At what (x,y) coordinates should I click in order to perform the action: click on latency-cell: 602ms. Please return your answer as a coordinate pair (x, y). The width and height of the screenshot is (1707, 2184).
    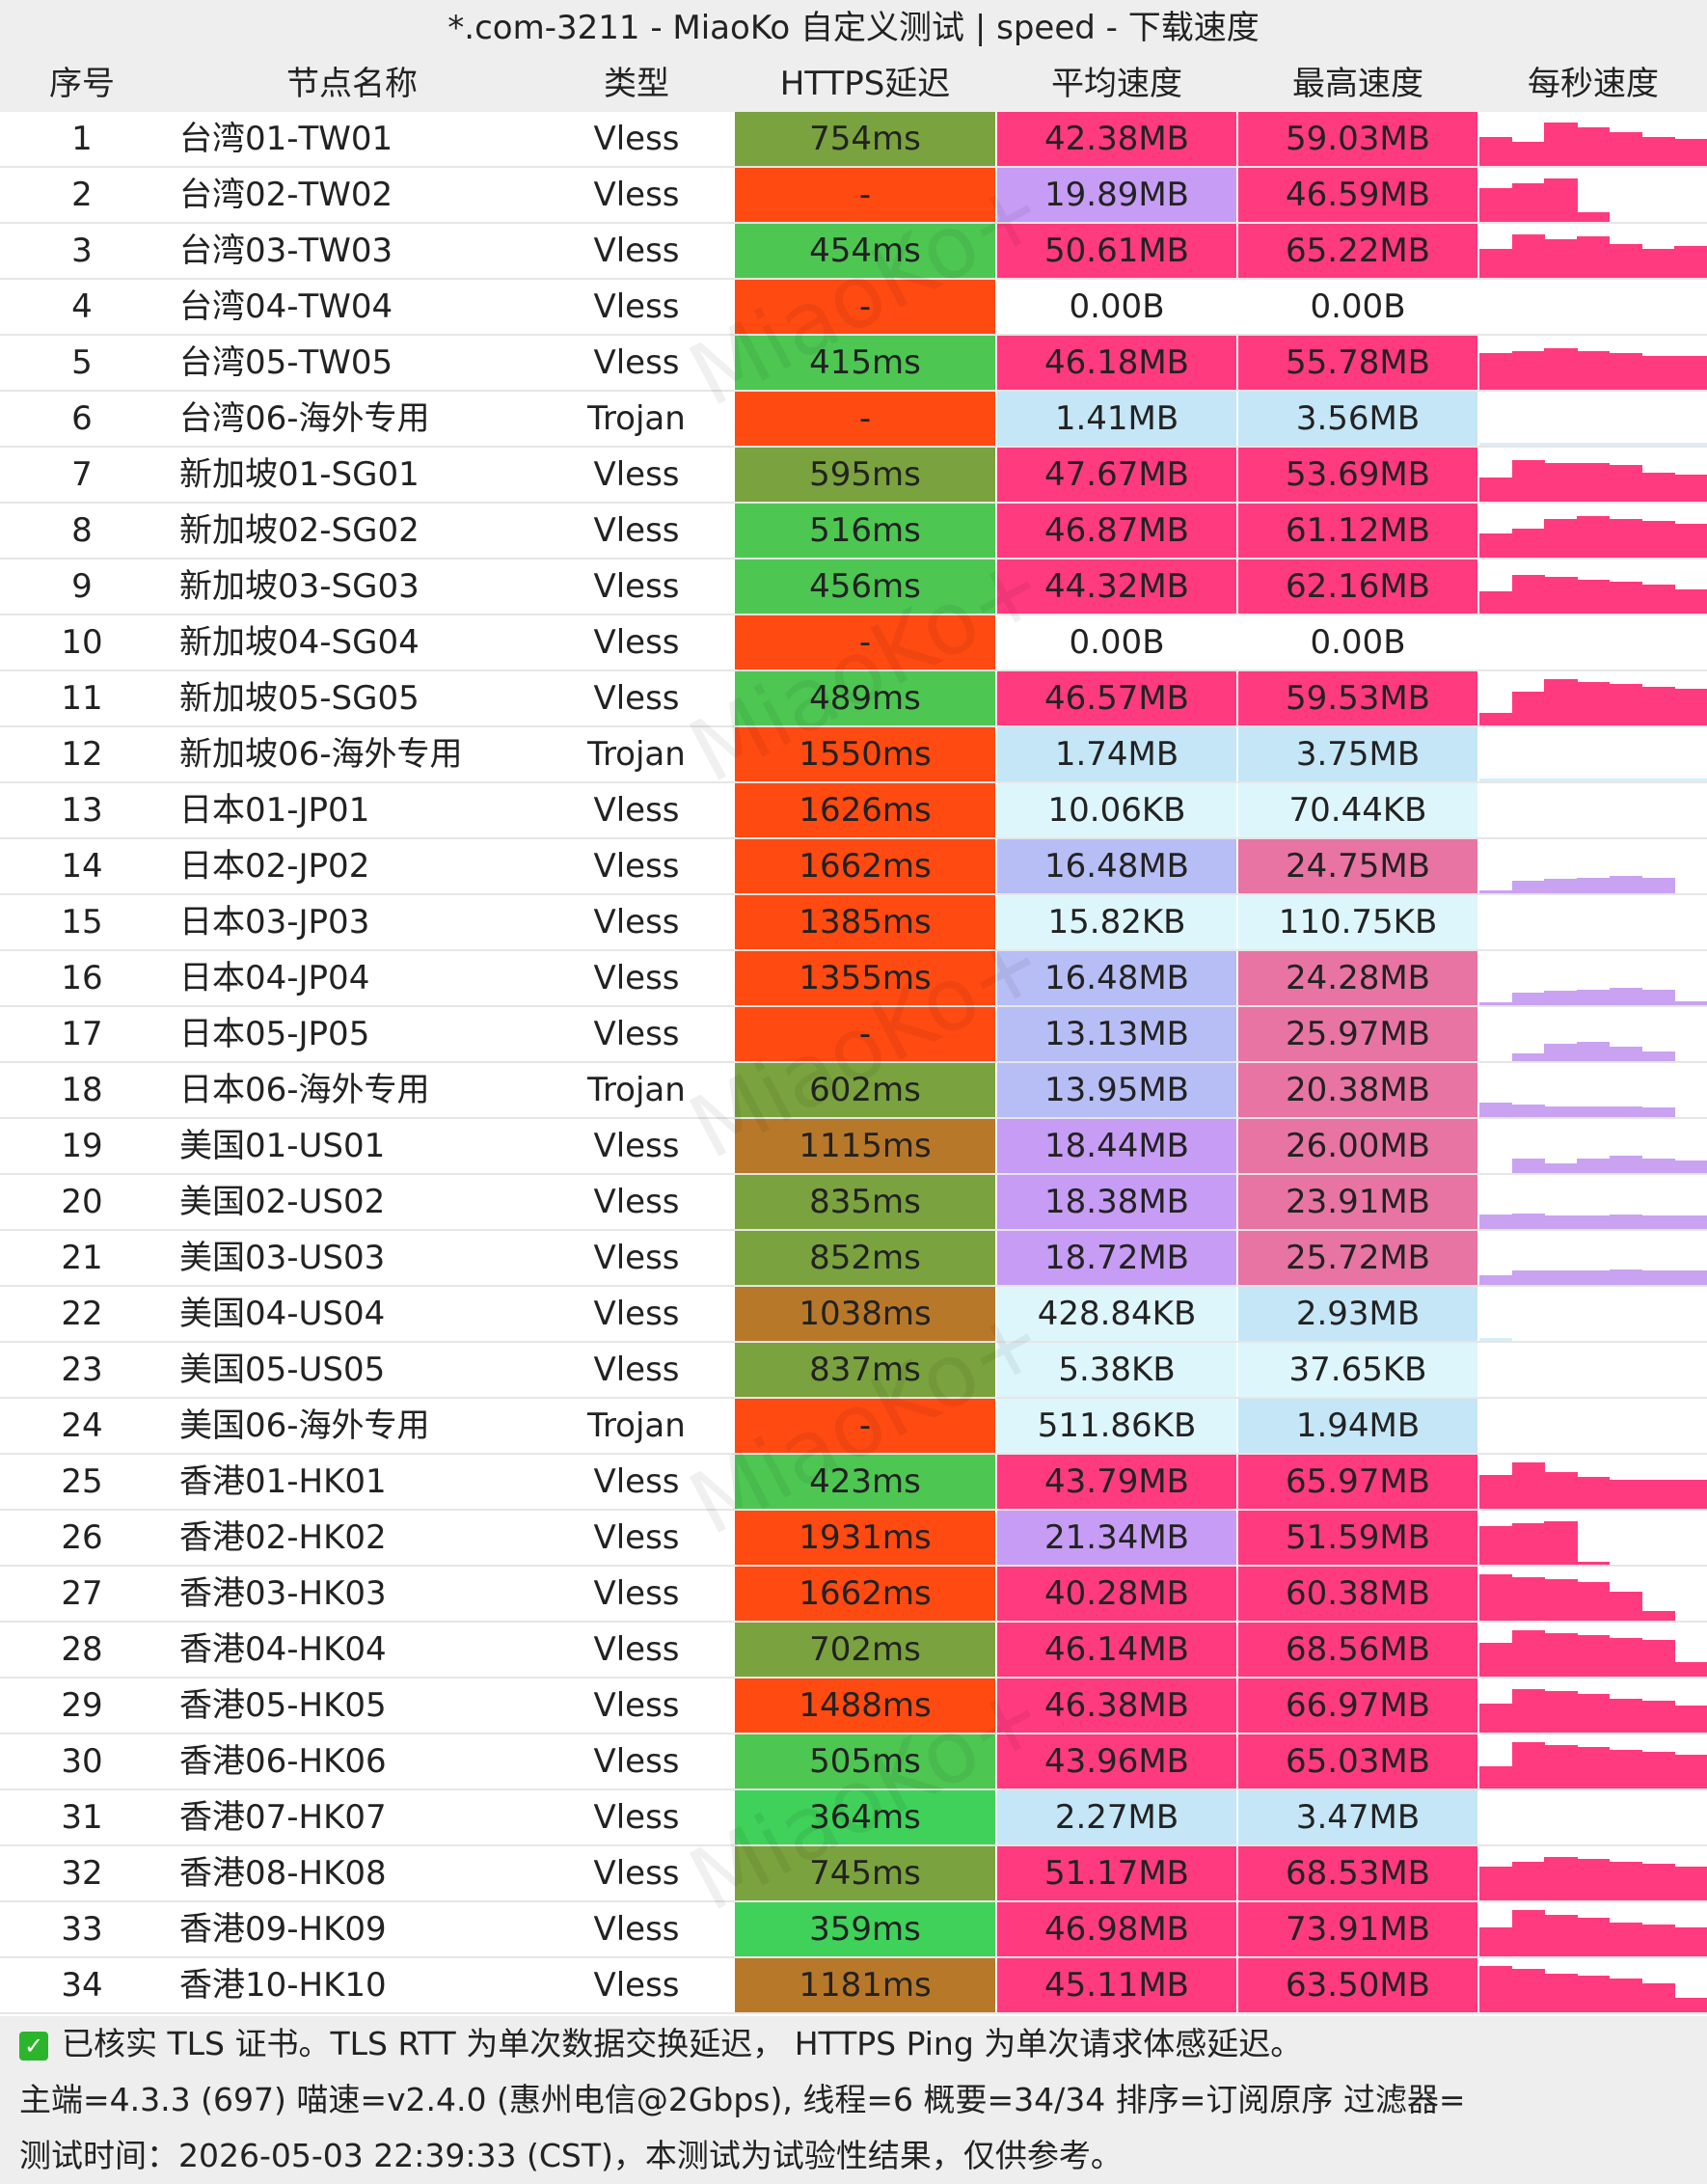
    Looking at the image, I should click on (865, 1090).